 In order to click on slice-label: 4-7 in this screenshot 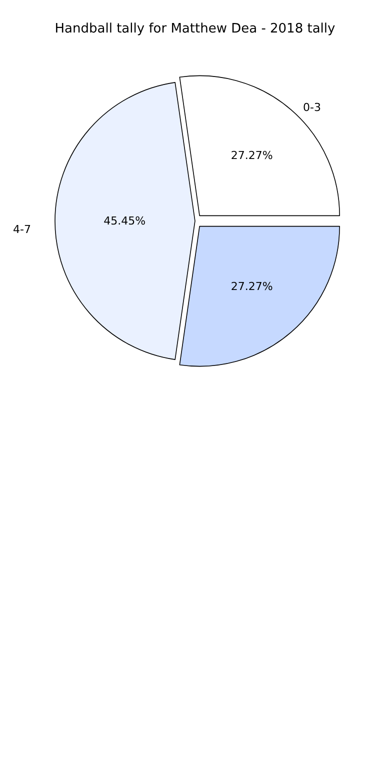, I will do `click(22, 229)`.